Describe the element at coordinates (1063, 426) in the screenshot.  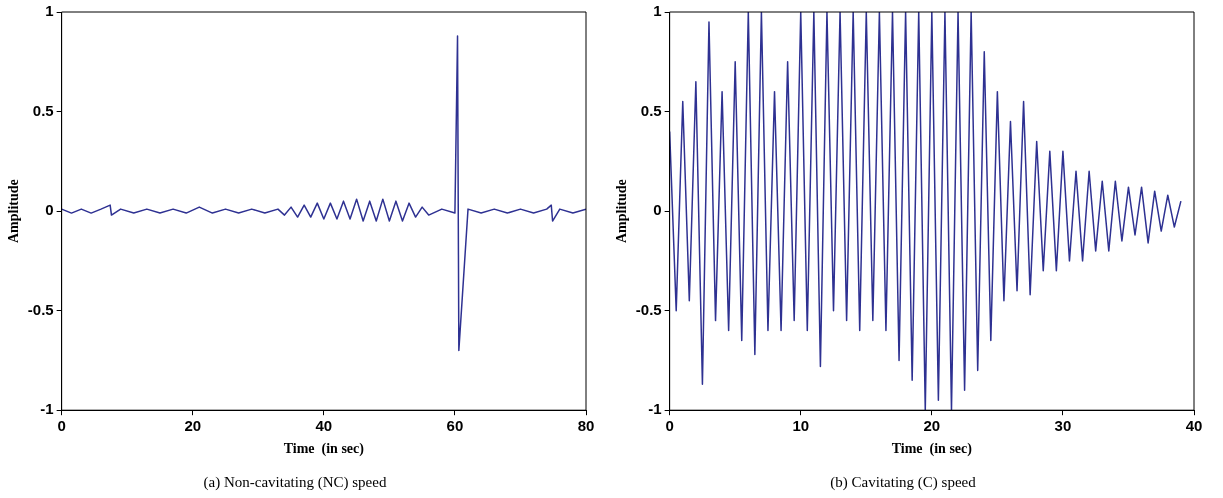
I see `x-tick-label: 30` at that location.